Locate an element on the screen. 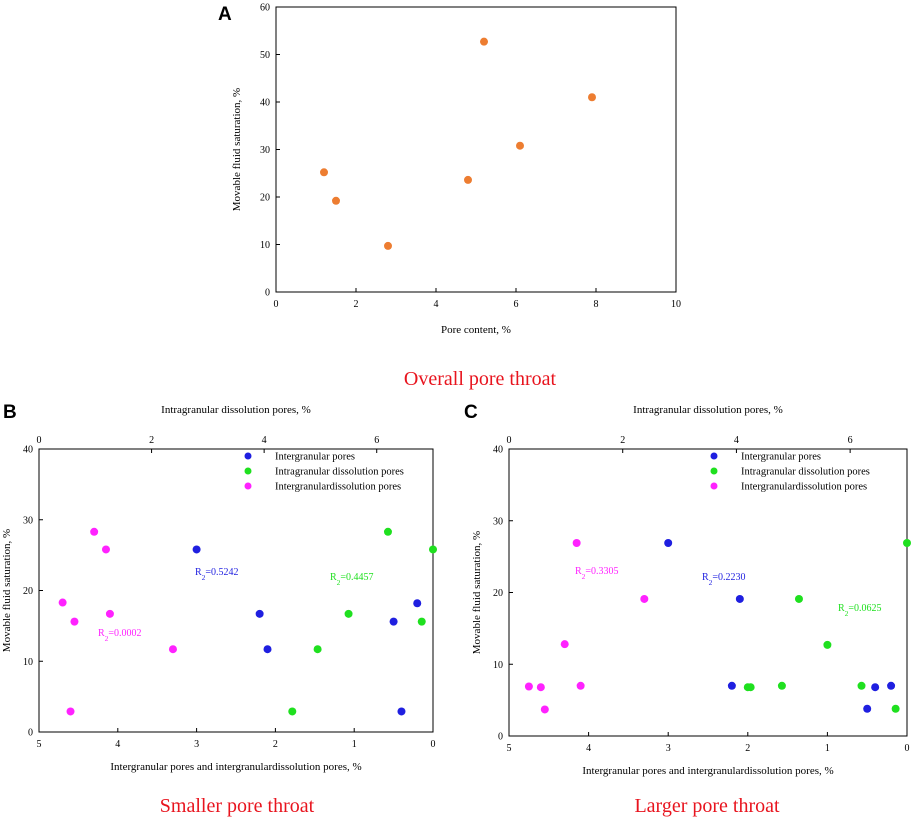  y-tick-label: 60 is located at coordinates (265, 8).